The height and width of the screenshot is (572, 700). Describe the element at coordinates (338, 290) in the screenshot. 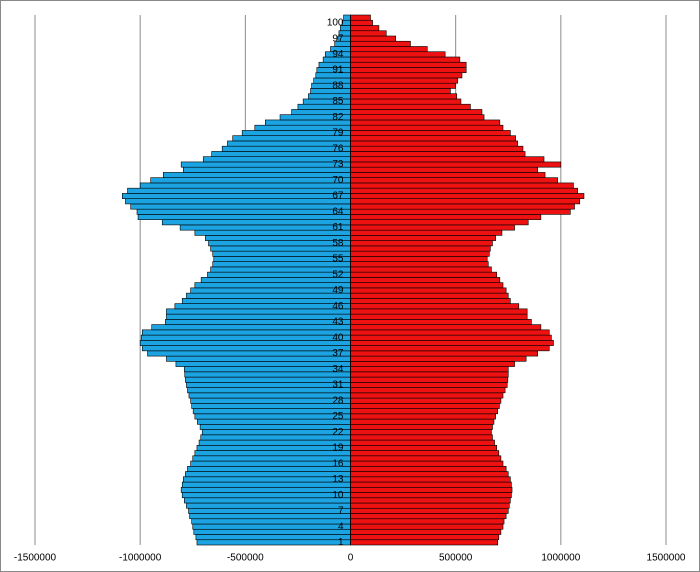

I see `y-tick-label: 49` at that location.